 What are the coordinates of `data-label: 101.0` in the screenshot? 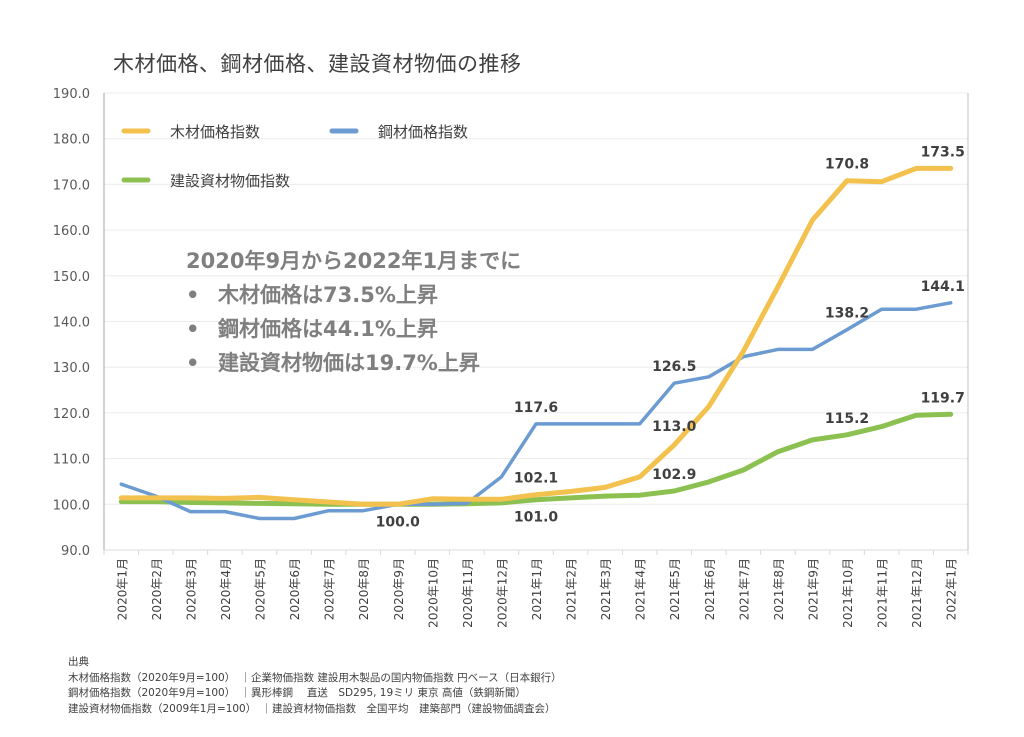 It's located at (536, 518).